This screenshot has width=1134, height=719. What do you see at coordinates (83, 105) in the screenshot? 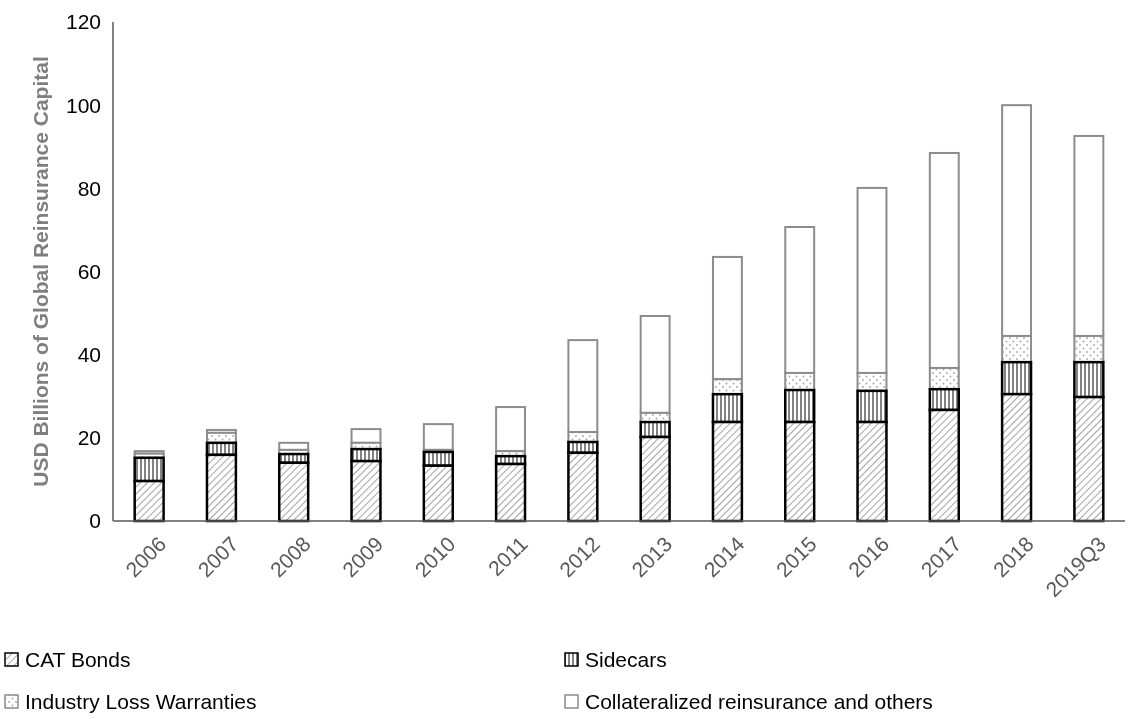
I see `y-tick-label: 100` at bounding box center [83, 105].